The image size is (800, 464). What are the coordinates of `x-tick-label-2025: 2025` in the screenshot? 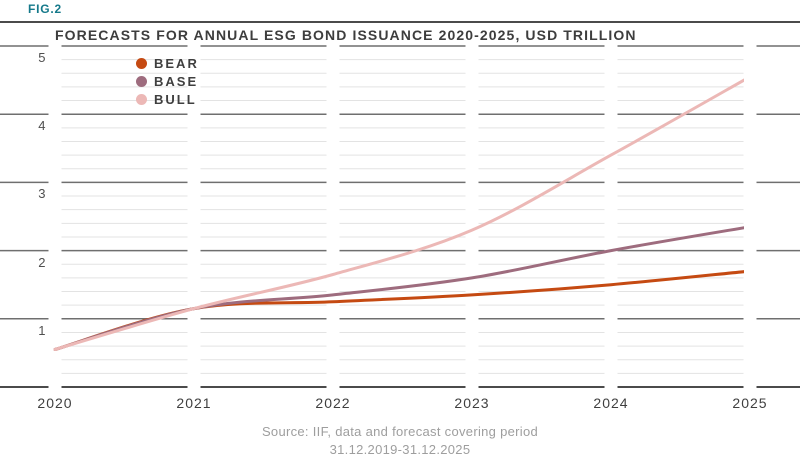 It's located at (750, 403).